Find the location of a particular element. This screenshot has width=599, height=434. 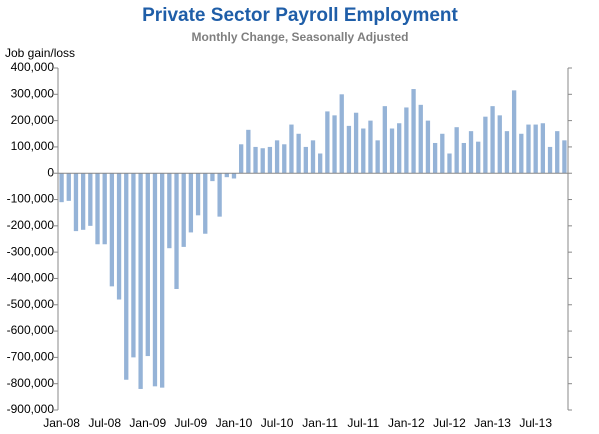

y-tick-label: 0 is located at coordinates (50, 172).